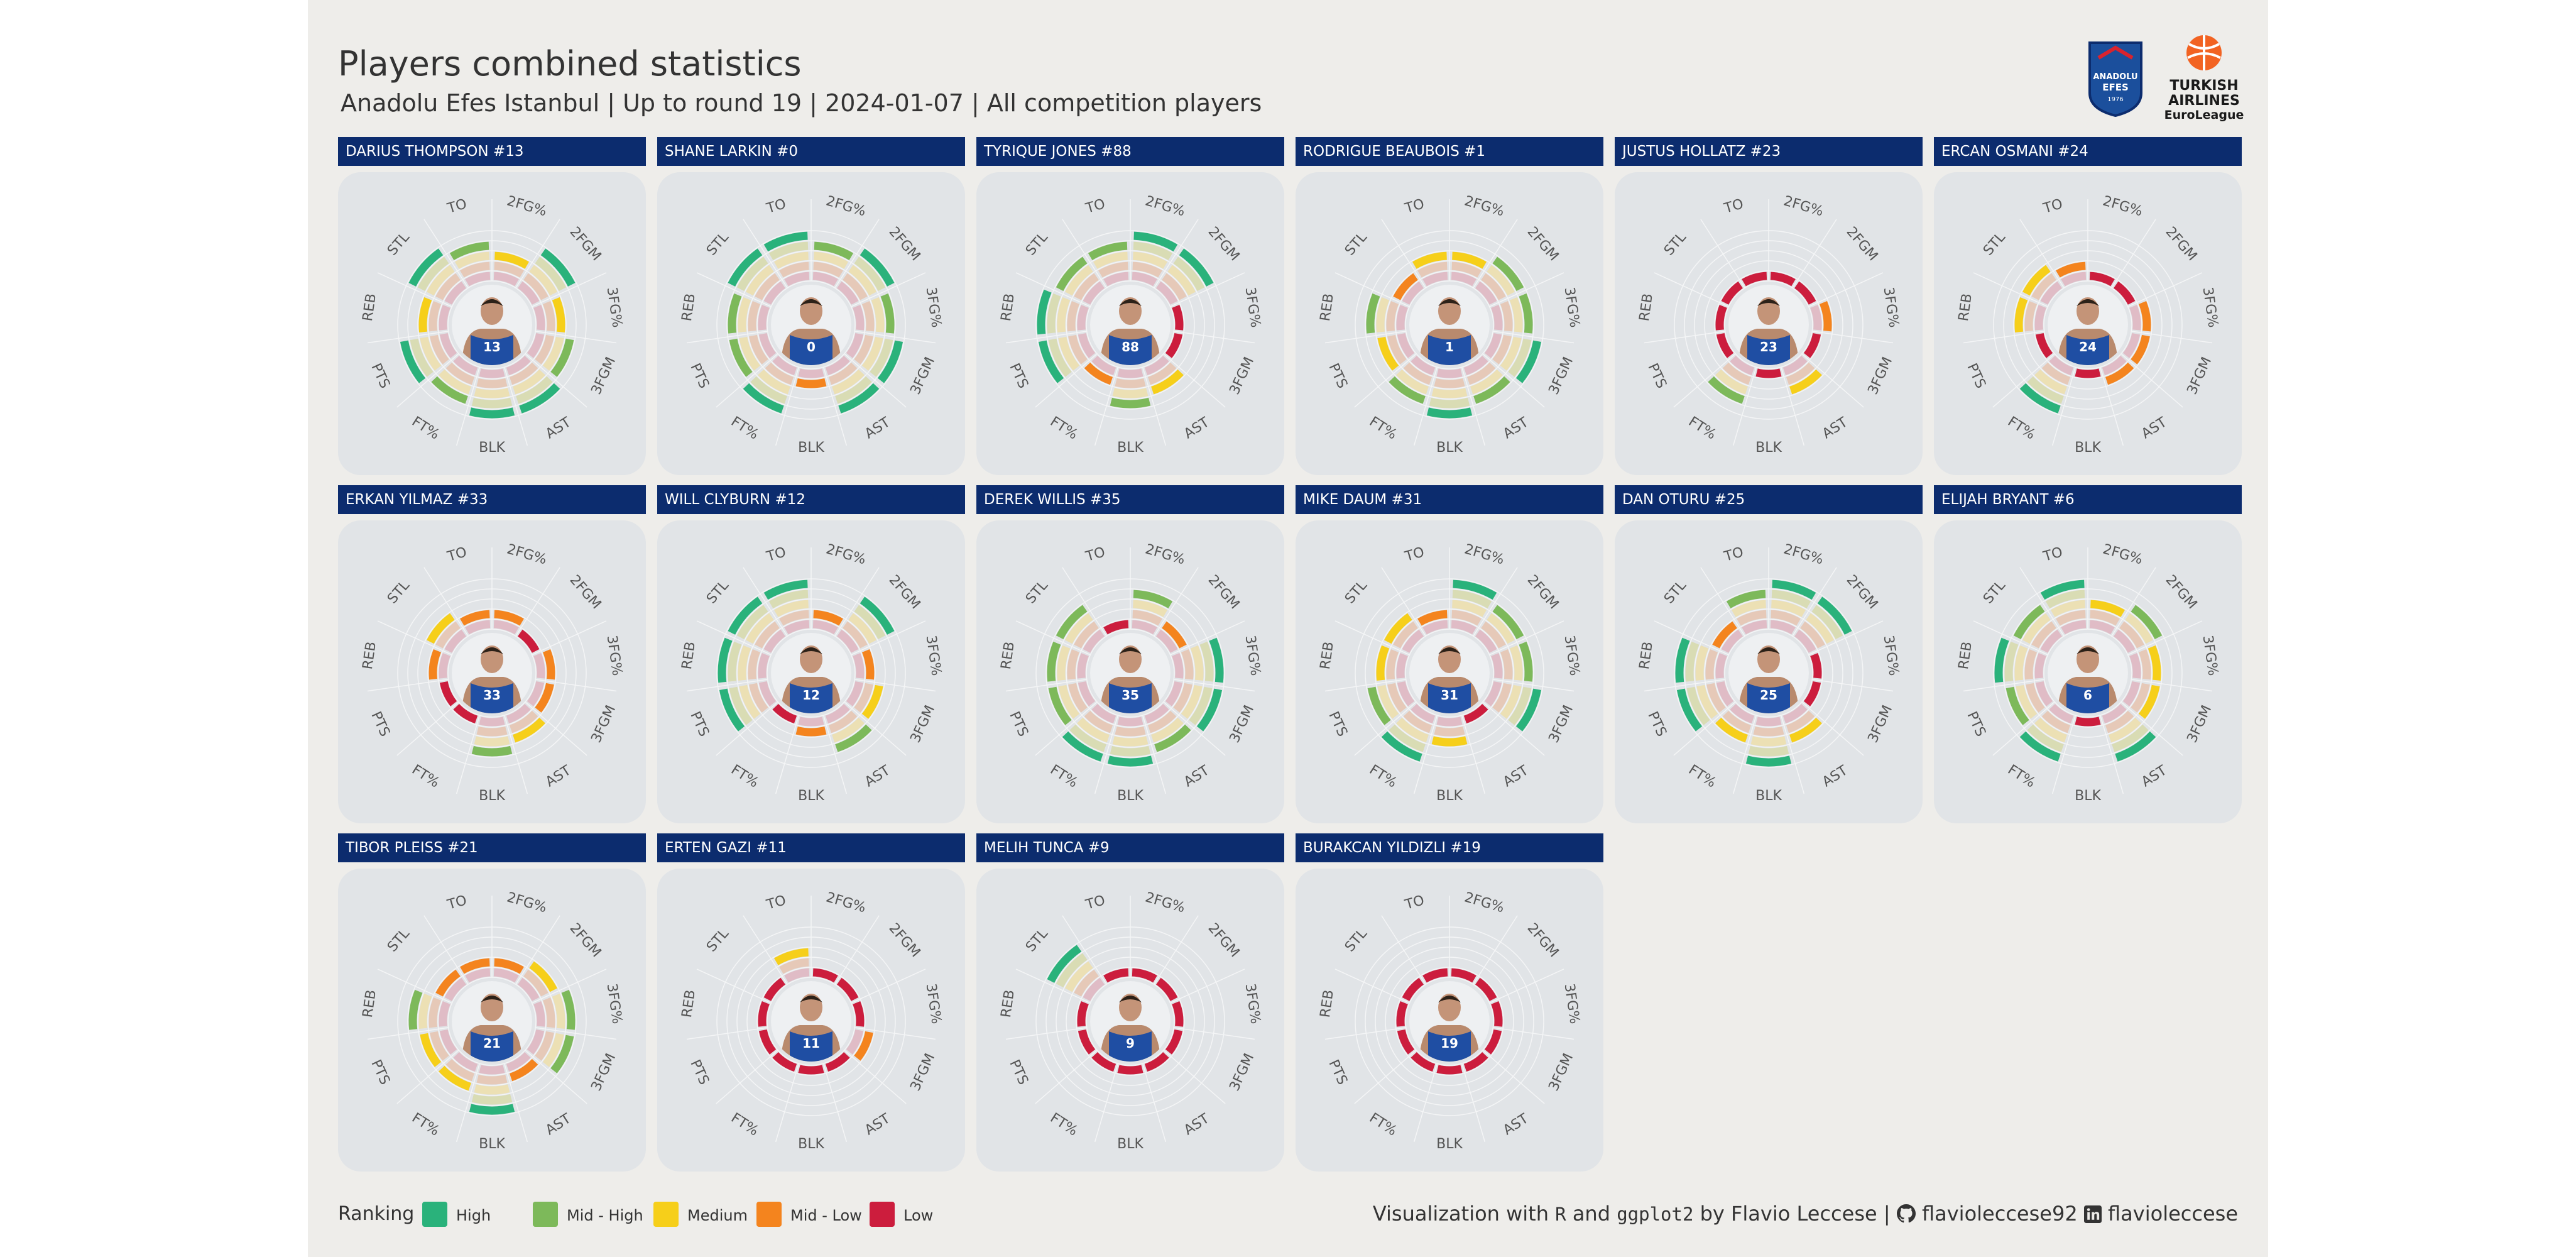 This screenshot has width=2576, height=1257. Describe the element at coordinates (1064, 1124) in the screenshot. I see `stat-label: FT%` at that location.